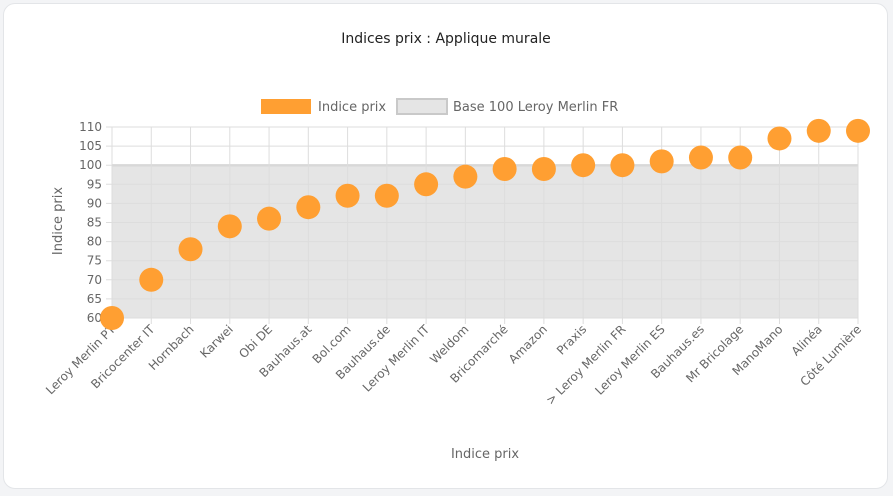 Image resolution: width=893 pixels, height=496 pixels. Describe the element at coordinates (571, 339) in the screenshot. I see `x-tick-label: Praxis` at that location.